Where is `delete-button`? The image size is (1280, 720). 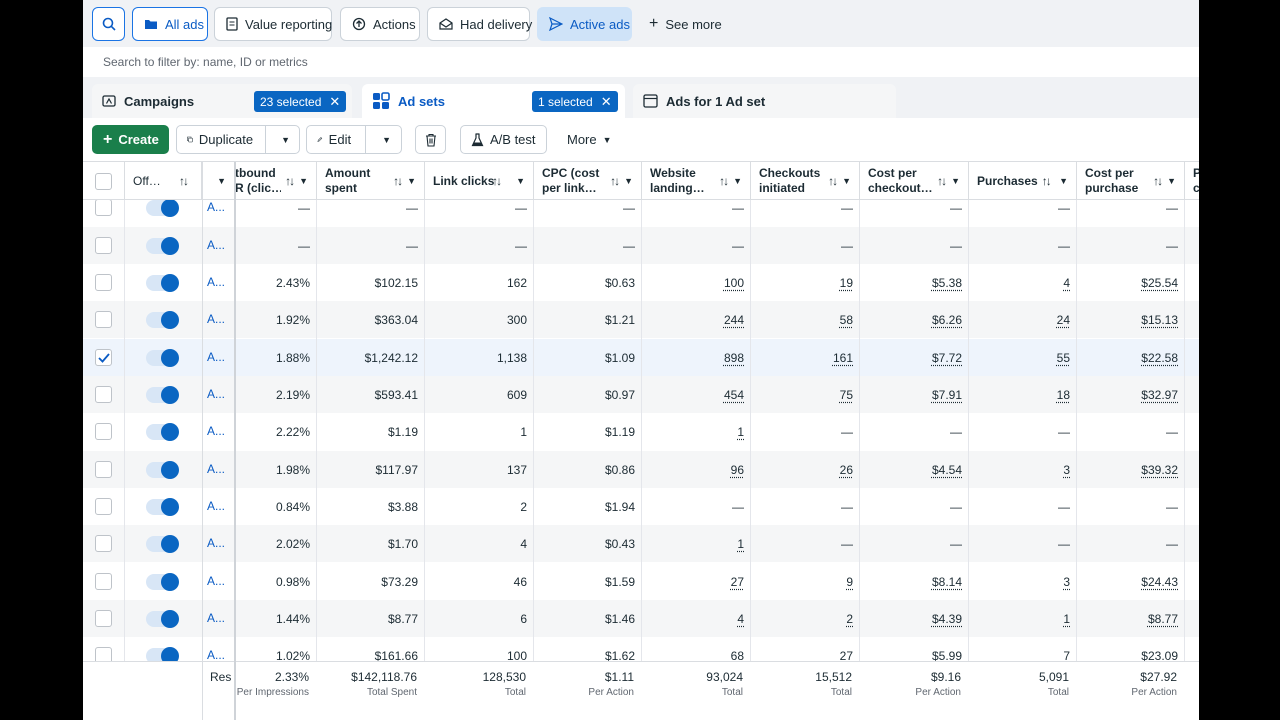
delete-button is located at coordinates (430, 139).